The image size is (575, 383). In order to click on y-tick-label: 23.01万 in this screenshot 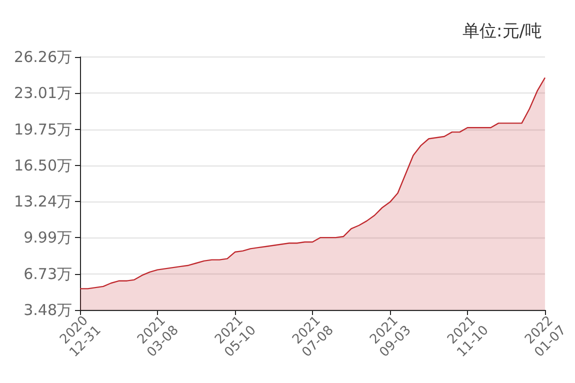, I will do `click(43, 93)`.